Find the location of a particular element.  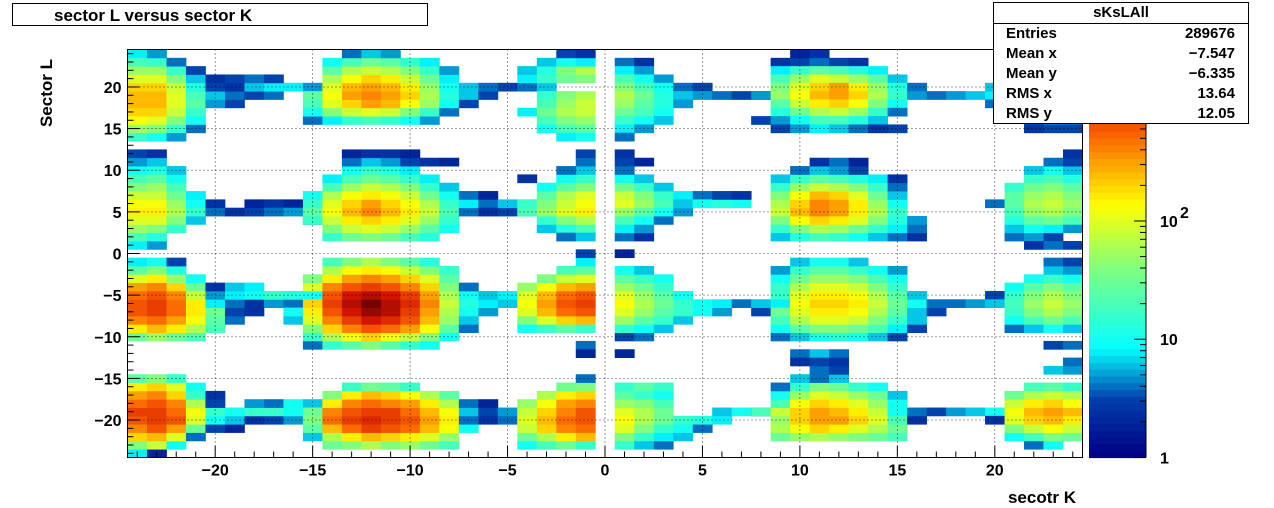

x-tick-label: −10 is located at coordinates (410, 471).